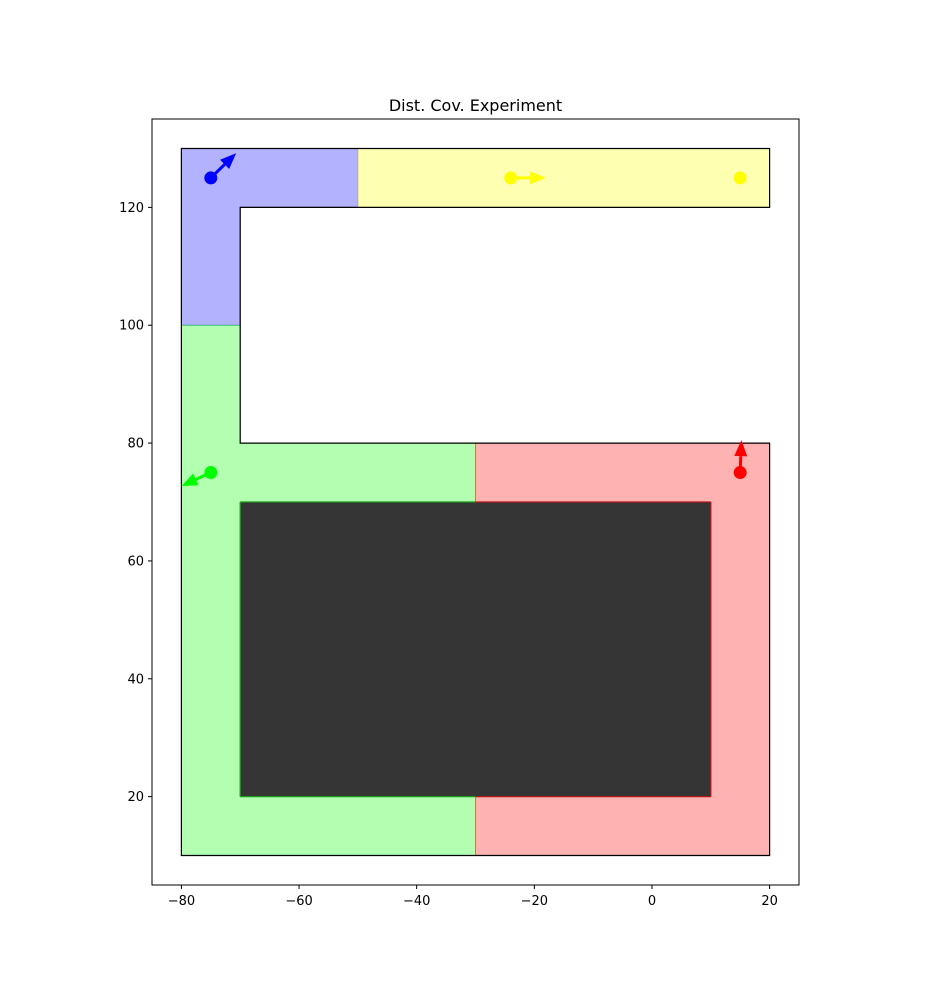 Image resolution: width=927 pixels, height=994 pixels. What do you see at coordinates (131, 326) in the screenshot?
I see `y-tick-label: 100` at bounding box center [131, 326].